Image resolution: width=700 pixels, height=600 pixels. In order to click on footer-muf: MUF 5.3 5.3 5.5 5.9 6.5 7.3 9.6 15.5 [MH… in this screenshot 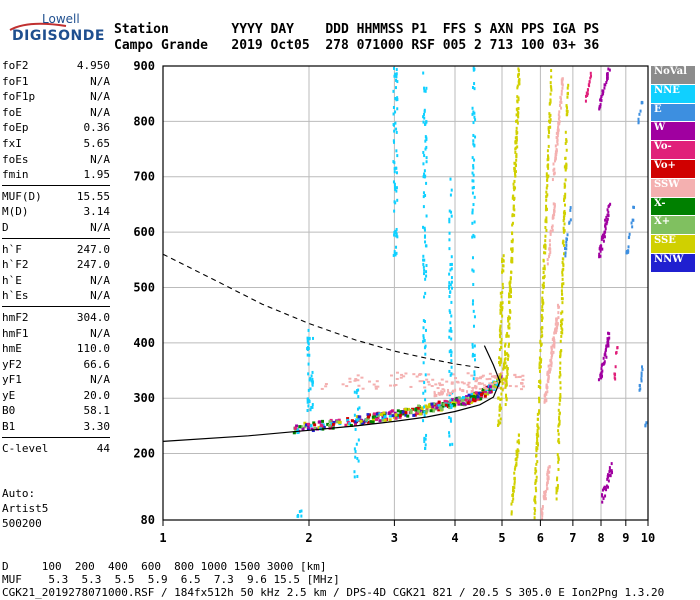, I will do `click(171, 579)`.